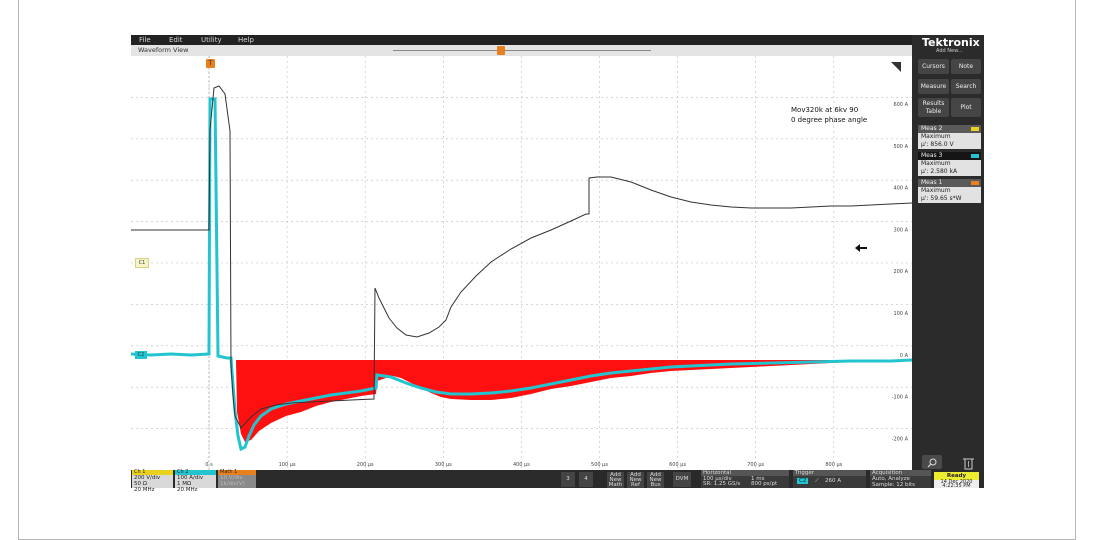 The width and height of the screenshot is (1093, 540). I want to click on cursors-button: Cursors, so click(933, 66).